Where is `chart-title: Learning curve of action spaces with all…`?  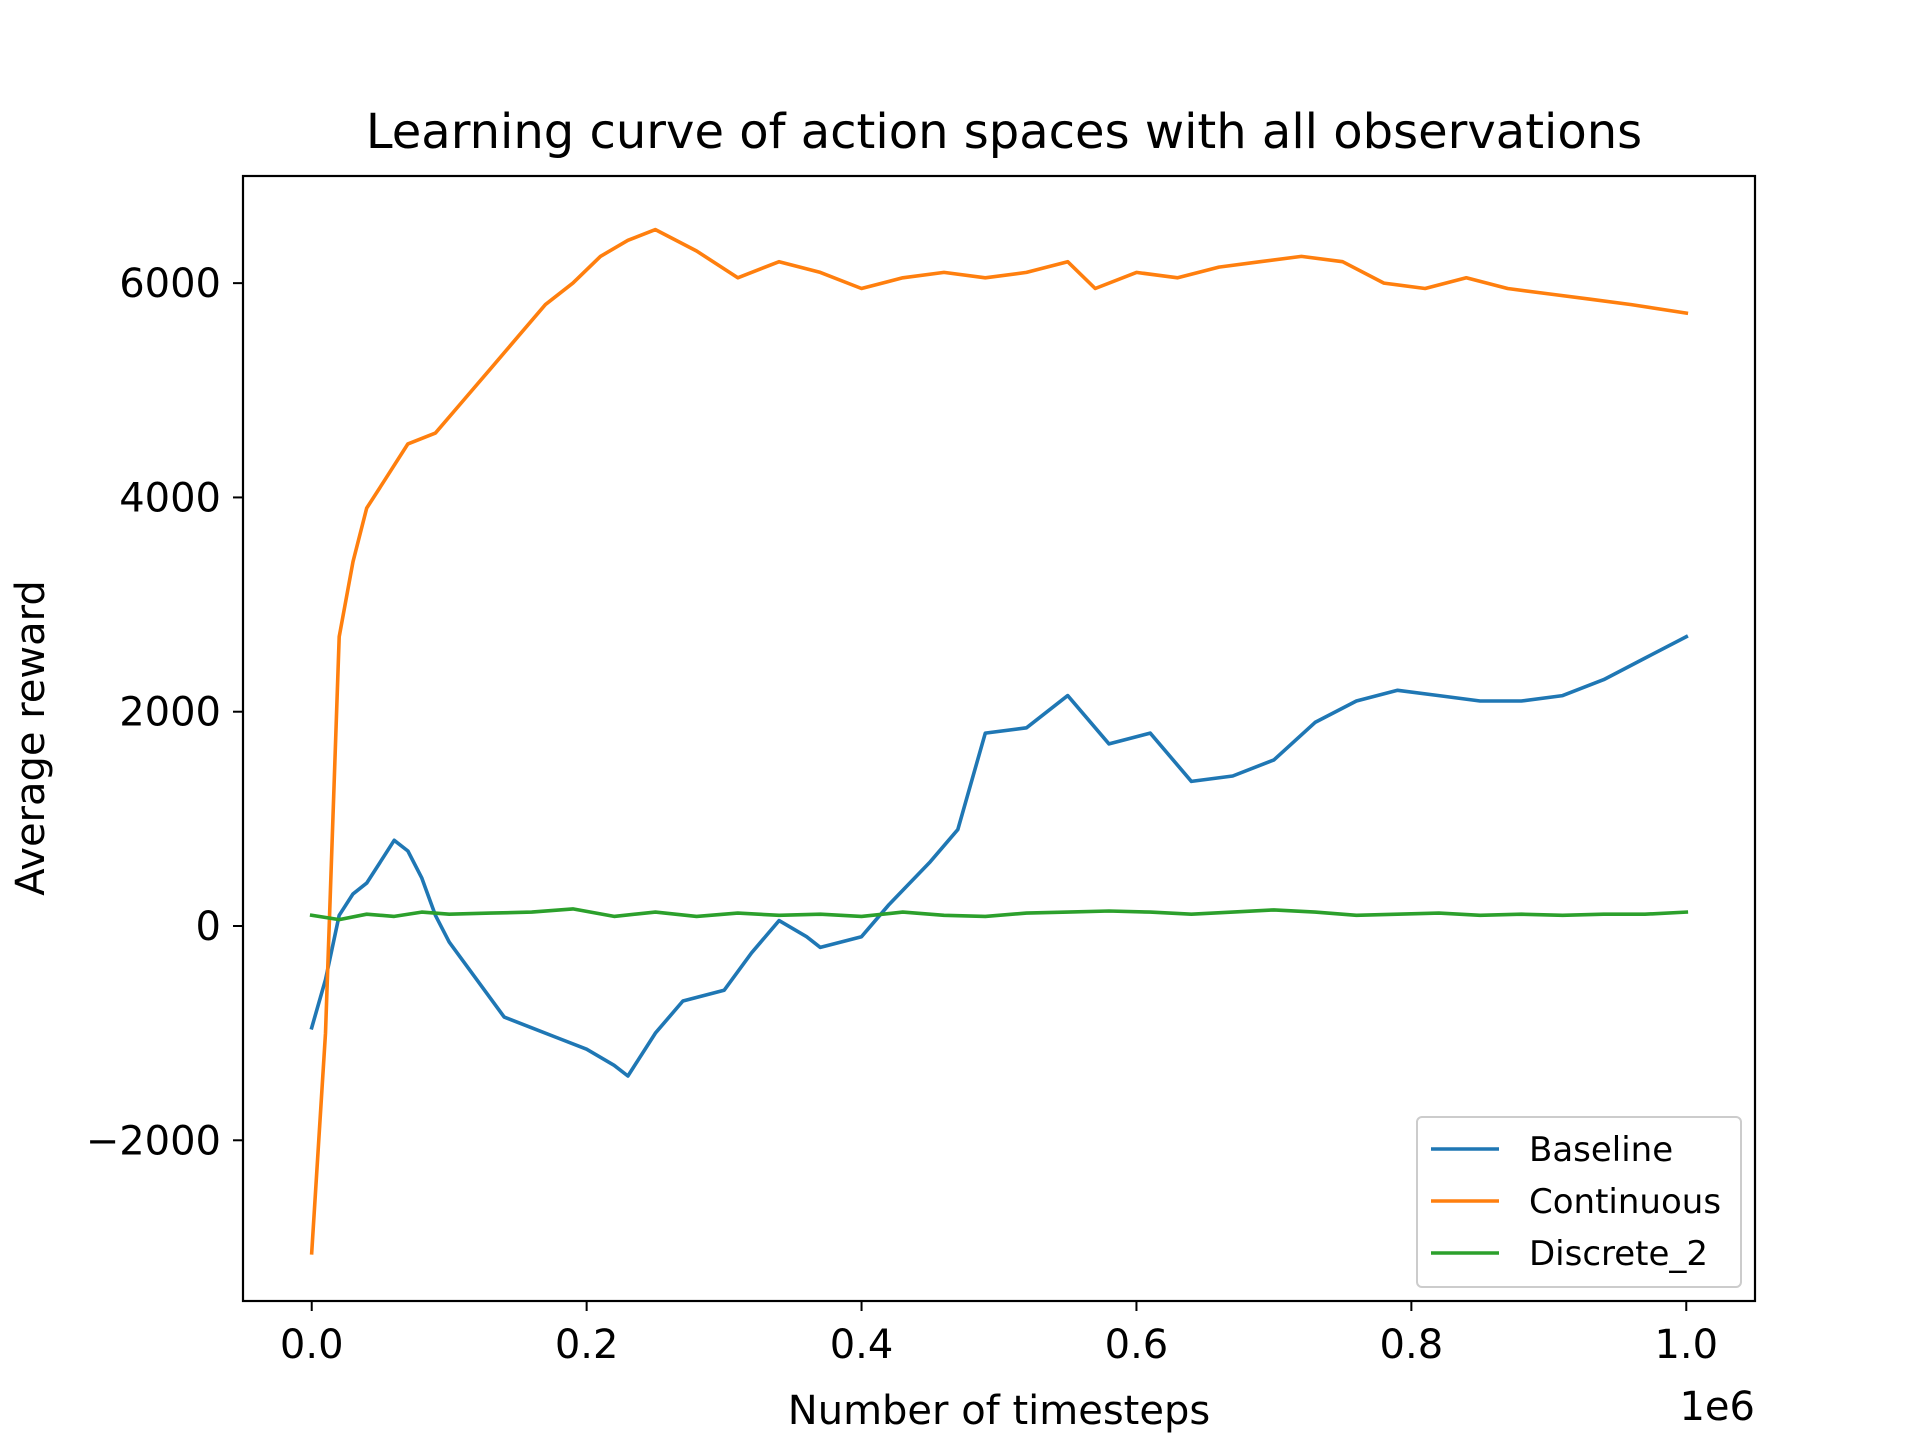 chart-title: Learning curve of action spaces with all… is located at coordinates (1004, 132).